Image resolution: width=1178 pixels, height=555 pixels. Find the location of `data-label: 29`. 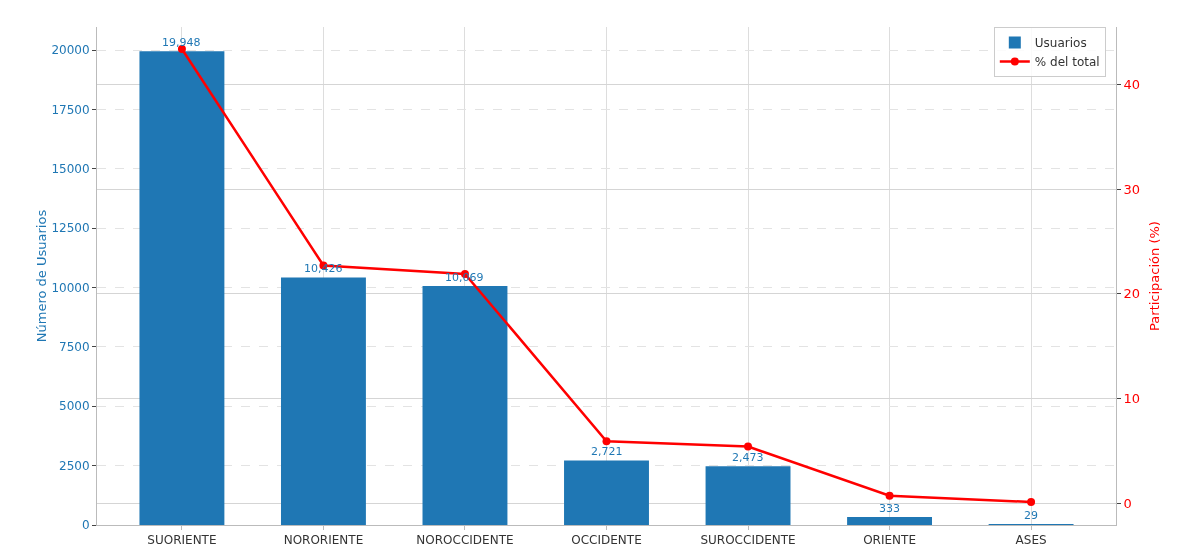

data-label: 29 is located at coordinates (1031, 515).